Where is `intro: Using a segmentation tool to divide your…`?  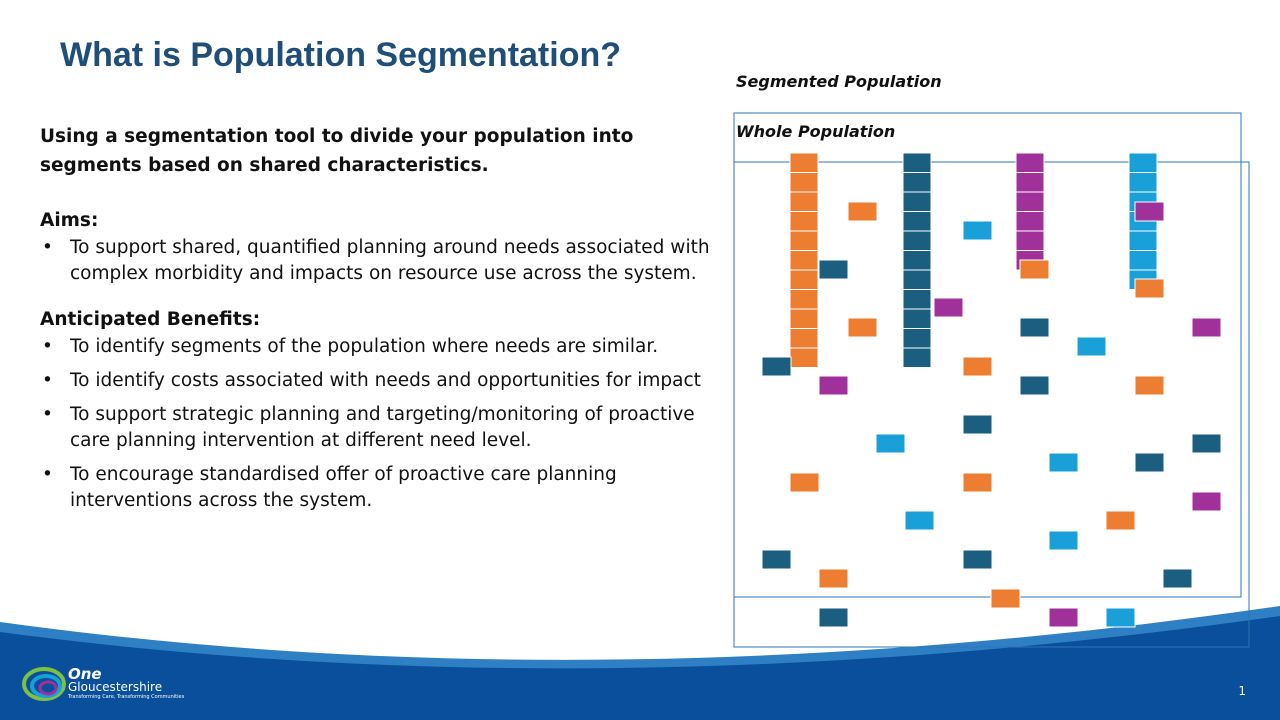
intro: Using a segmentation tool to divide your… is located at coordinates (337, 151).